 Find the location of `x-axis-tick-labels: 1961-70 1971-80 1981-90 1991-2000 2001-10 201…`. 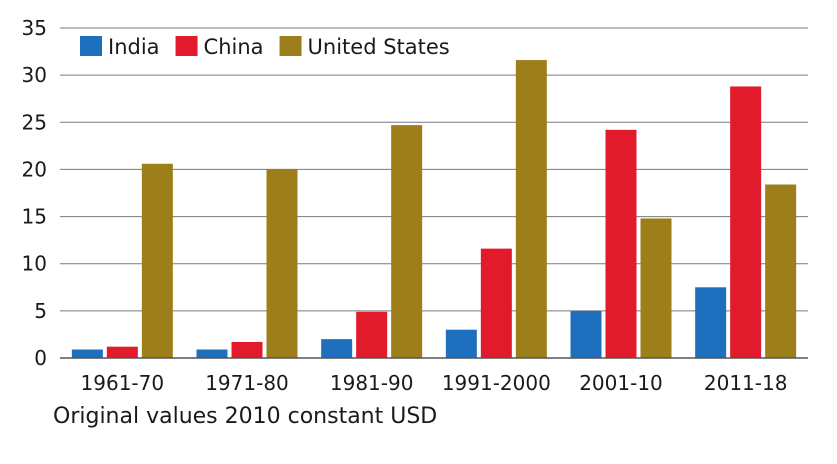

x-axis-tick-labels: 1961-70 1971-80 1981-90 1991-2000 2001-10 201… is located at coordinates (434, 383).